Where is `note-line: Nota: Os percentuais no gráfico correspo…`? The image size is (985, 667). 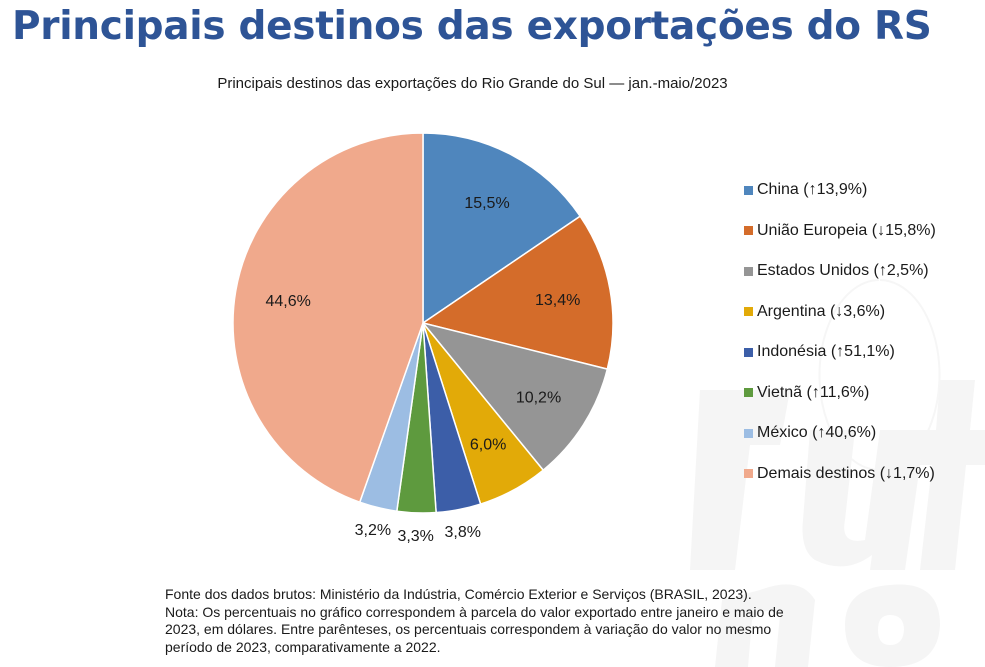
note-line: Nota: Os percentuais no gráfico correspo… is located at coordinates (474, 611).